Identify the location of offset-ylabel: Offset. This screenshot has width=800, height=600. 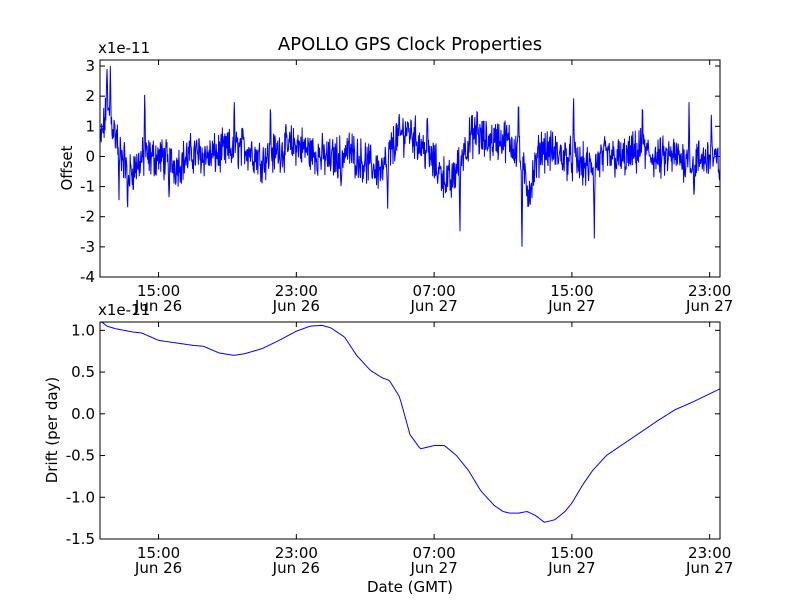
(67, 167).